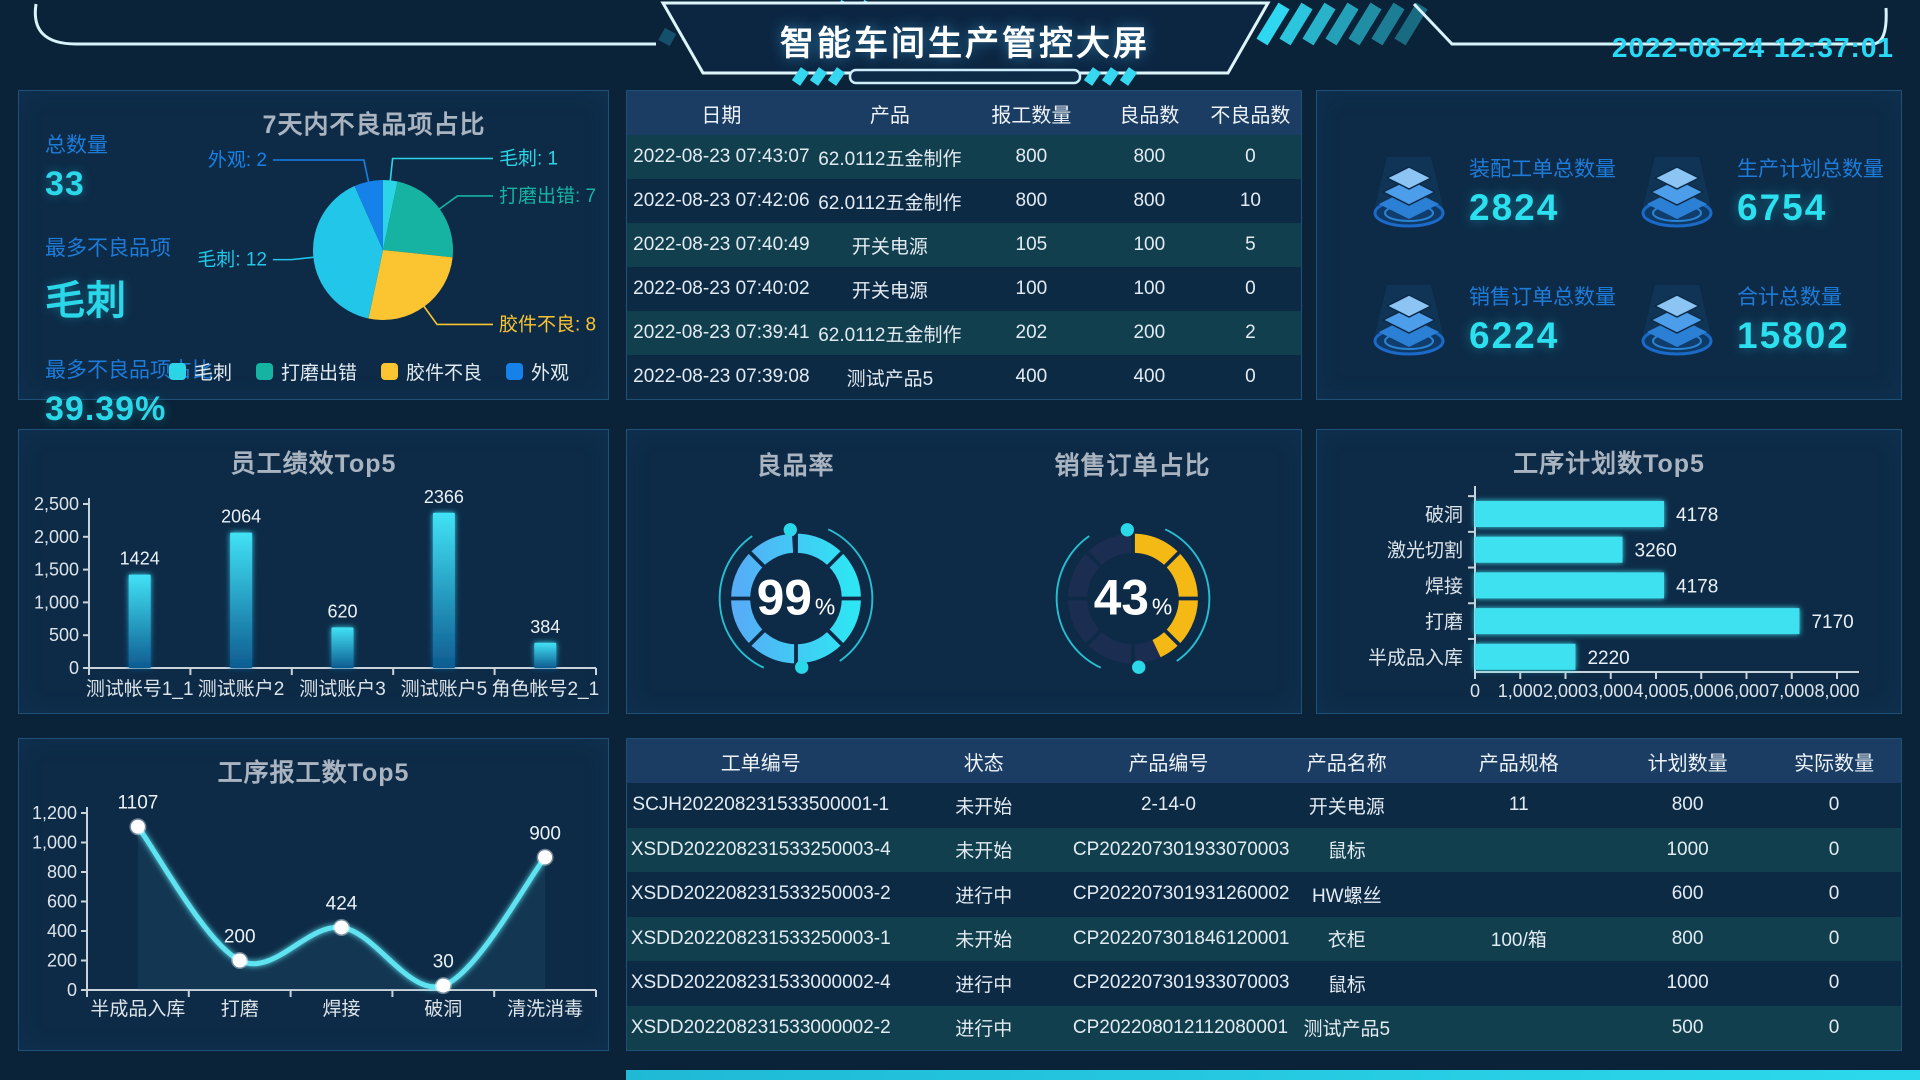 This screenshot has width=1920, height=1080. I want to click on legend-item: 外观, so click(537, 371).